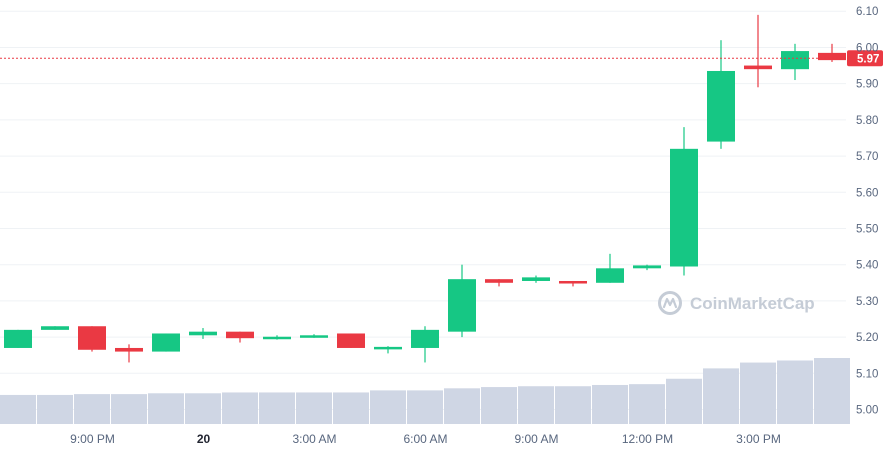 The width and height of the screenshot is (889, 450). I want to click on y-tick-label: 6.00, so click(867, 48).